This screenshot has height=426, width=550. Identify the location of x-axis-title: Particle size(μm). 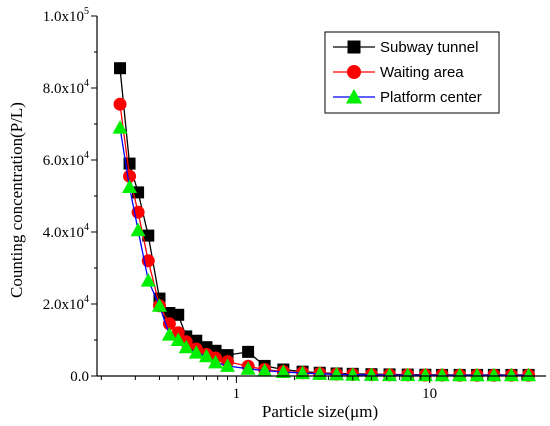
(320, 411).